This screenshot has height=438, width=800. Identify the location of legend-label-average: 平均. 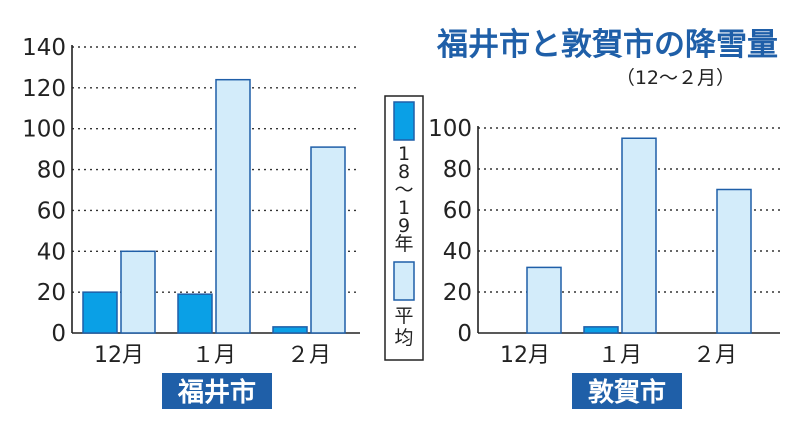
(403, 327).